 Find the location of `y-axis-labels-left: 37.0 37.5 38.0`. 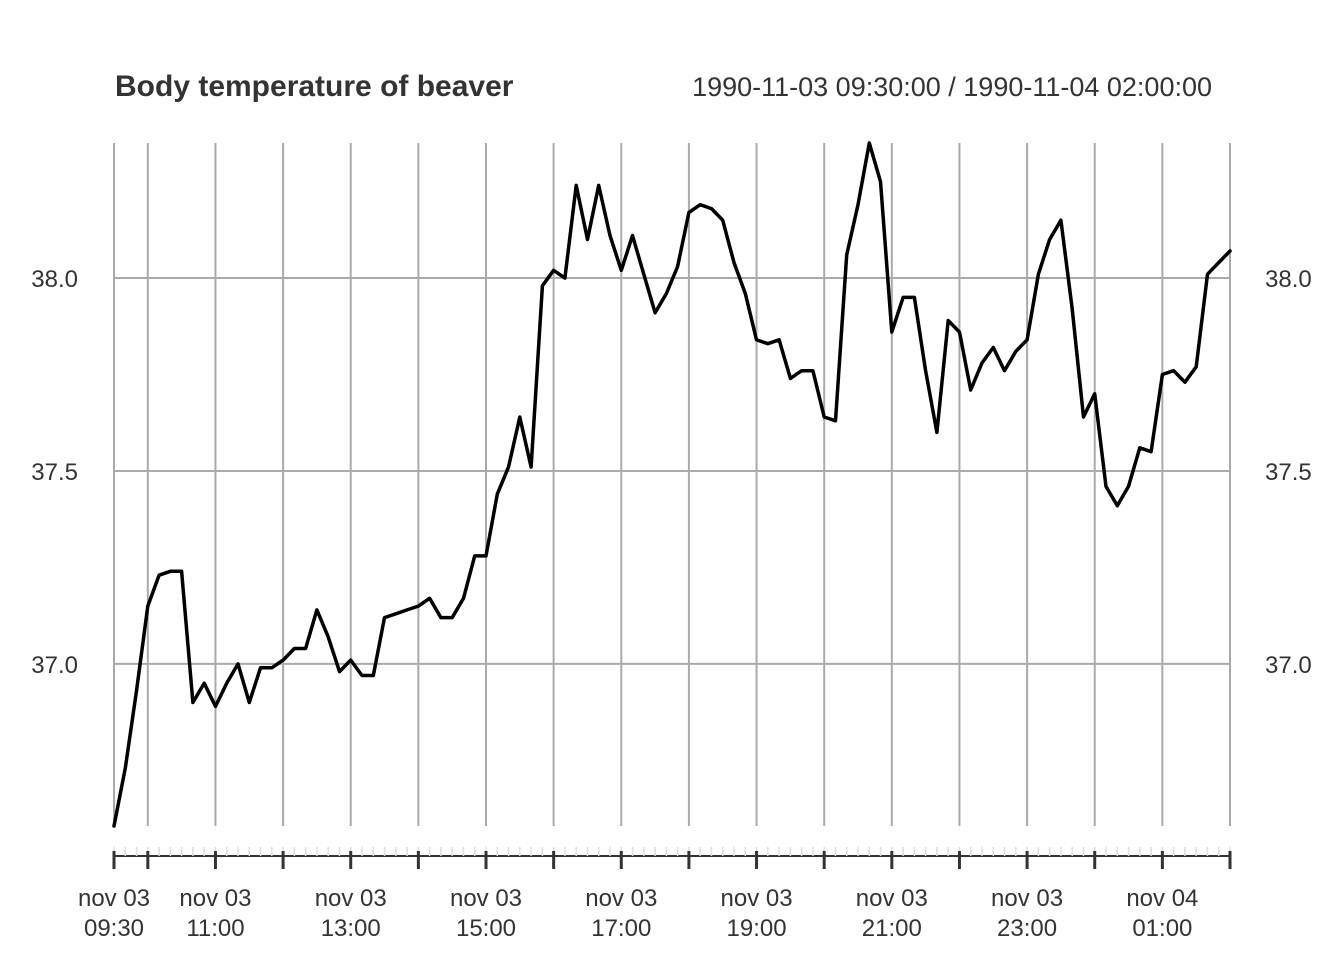

y-axis-labels-left: 37.0 37.5 38.0 is located at coordinates (54, 472).